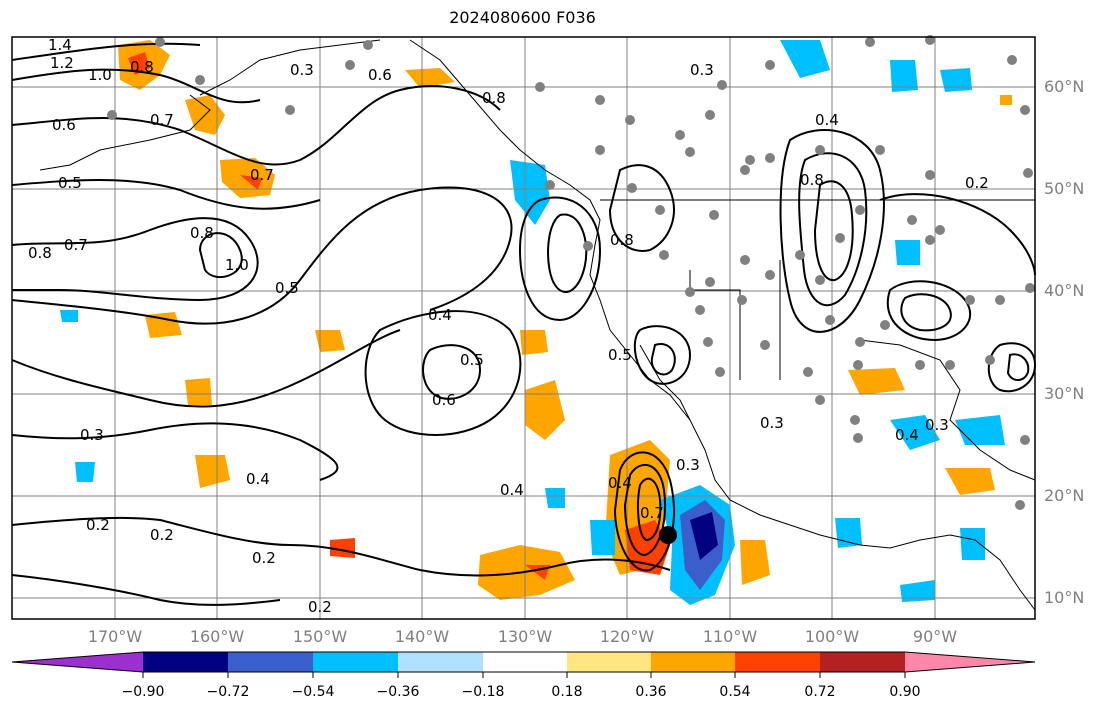  I want to click on lon-label: 100°W, so click(832, 636).